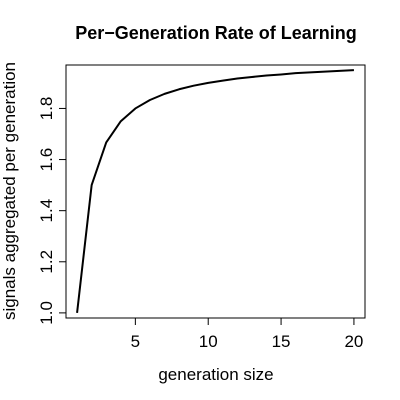  Describe the element at coordinates (46, 262) in the screenshot. I see `y-tick-label: 1.2` at that location.